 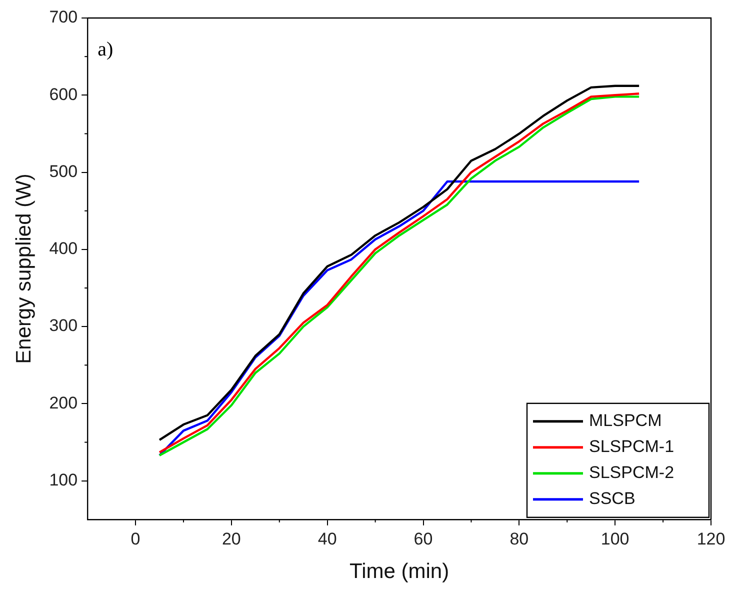 What do you see at coordinates (400, 572) in the screenshot?
I see `x-axis-title: Time (min)` at bounding box center [400, 572].